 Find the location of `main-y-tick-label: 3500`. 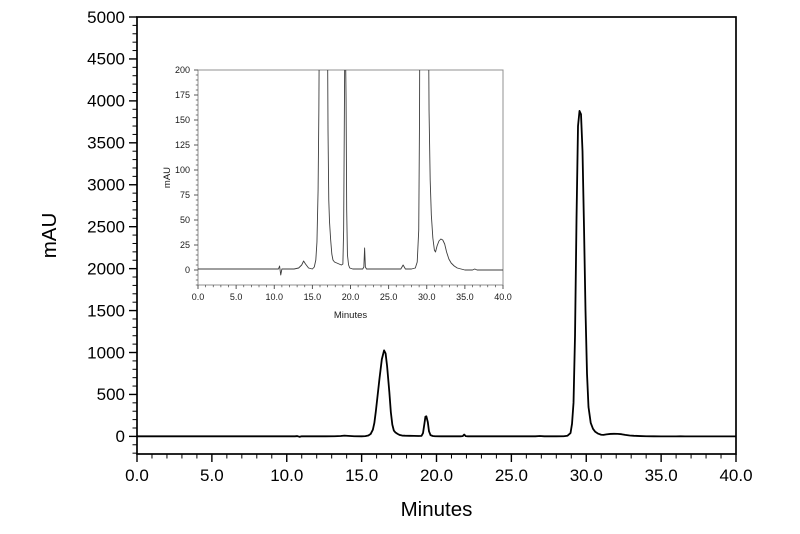

main-y-tick-label: 3500 is located at coordinates (106, 143).